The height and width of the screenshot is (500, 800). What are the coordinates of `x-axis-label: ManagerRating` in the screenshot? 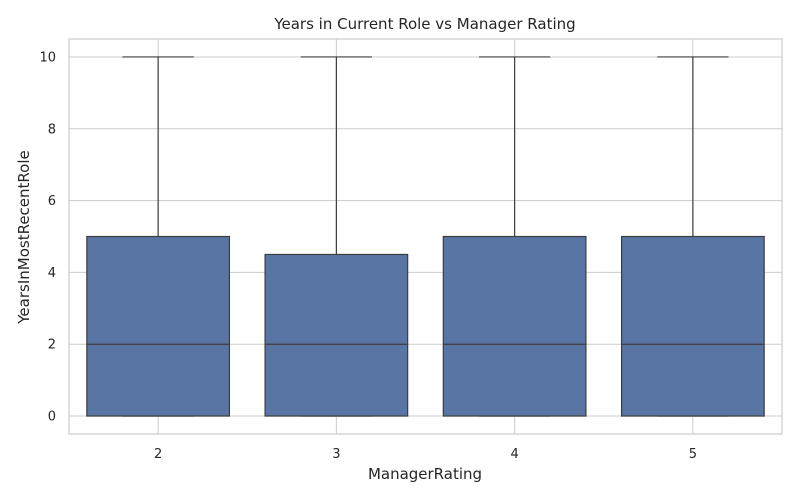 It's located at (425, 474).